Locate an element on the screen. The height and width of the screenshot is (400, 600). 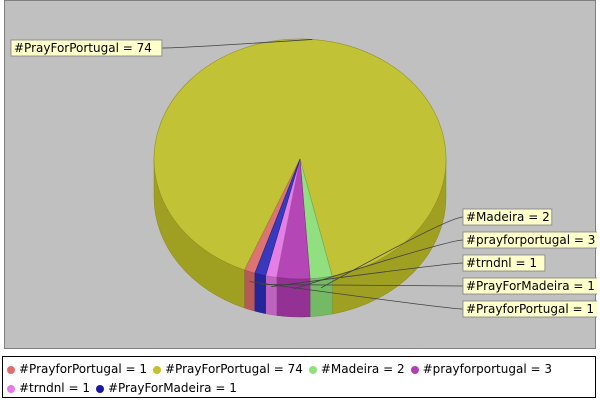
slice-label-0: #PrayForPortugal = 74 is located at coordinates (83, 48).